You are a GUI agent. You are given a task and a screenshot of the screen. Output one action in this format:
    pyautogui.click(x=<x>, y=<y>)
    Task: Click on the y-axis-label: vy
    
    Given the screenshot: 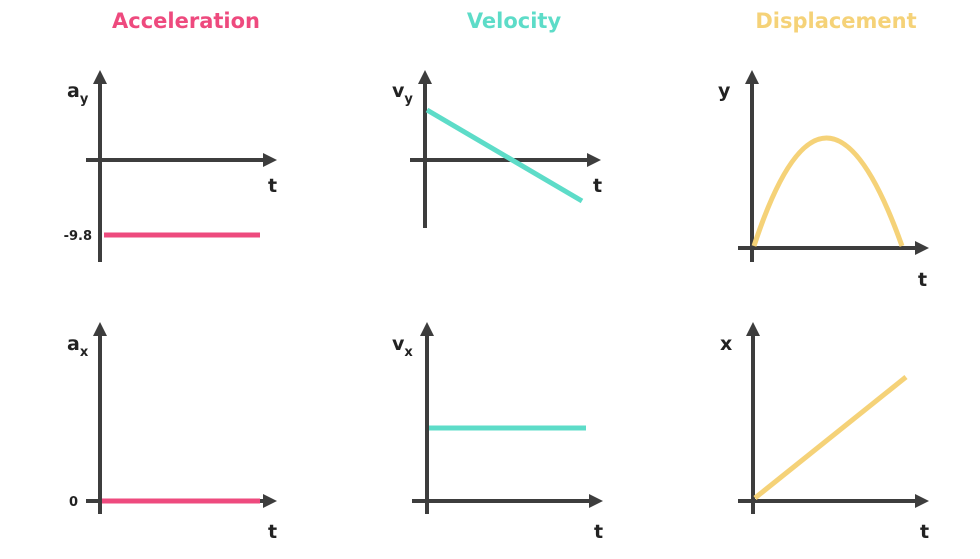 What is the action you would take?
    pyautogui.click(x=402, y=93)
    